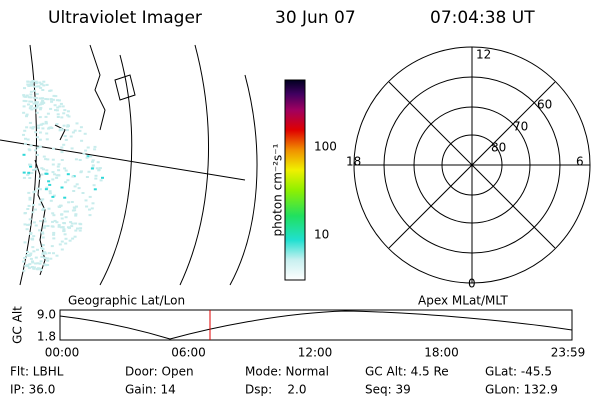 The width and height of the screenshot is (600, 400). Describe the element at coordinates (321, 235) in the screenshot. I see `colorbar-tick: 10` at that location.